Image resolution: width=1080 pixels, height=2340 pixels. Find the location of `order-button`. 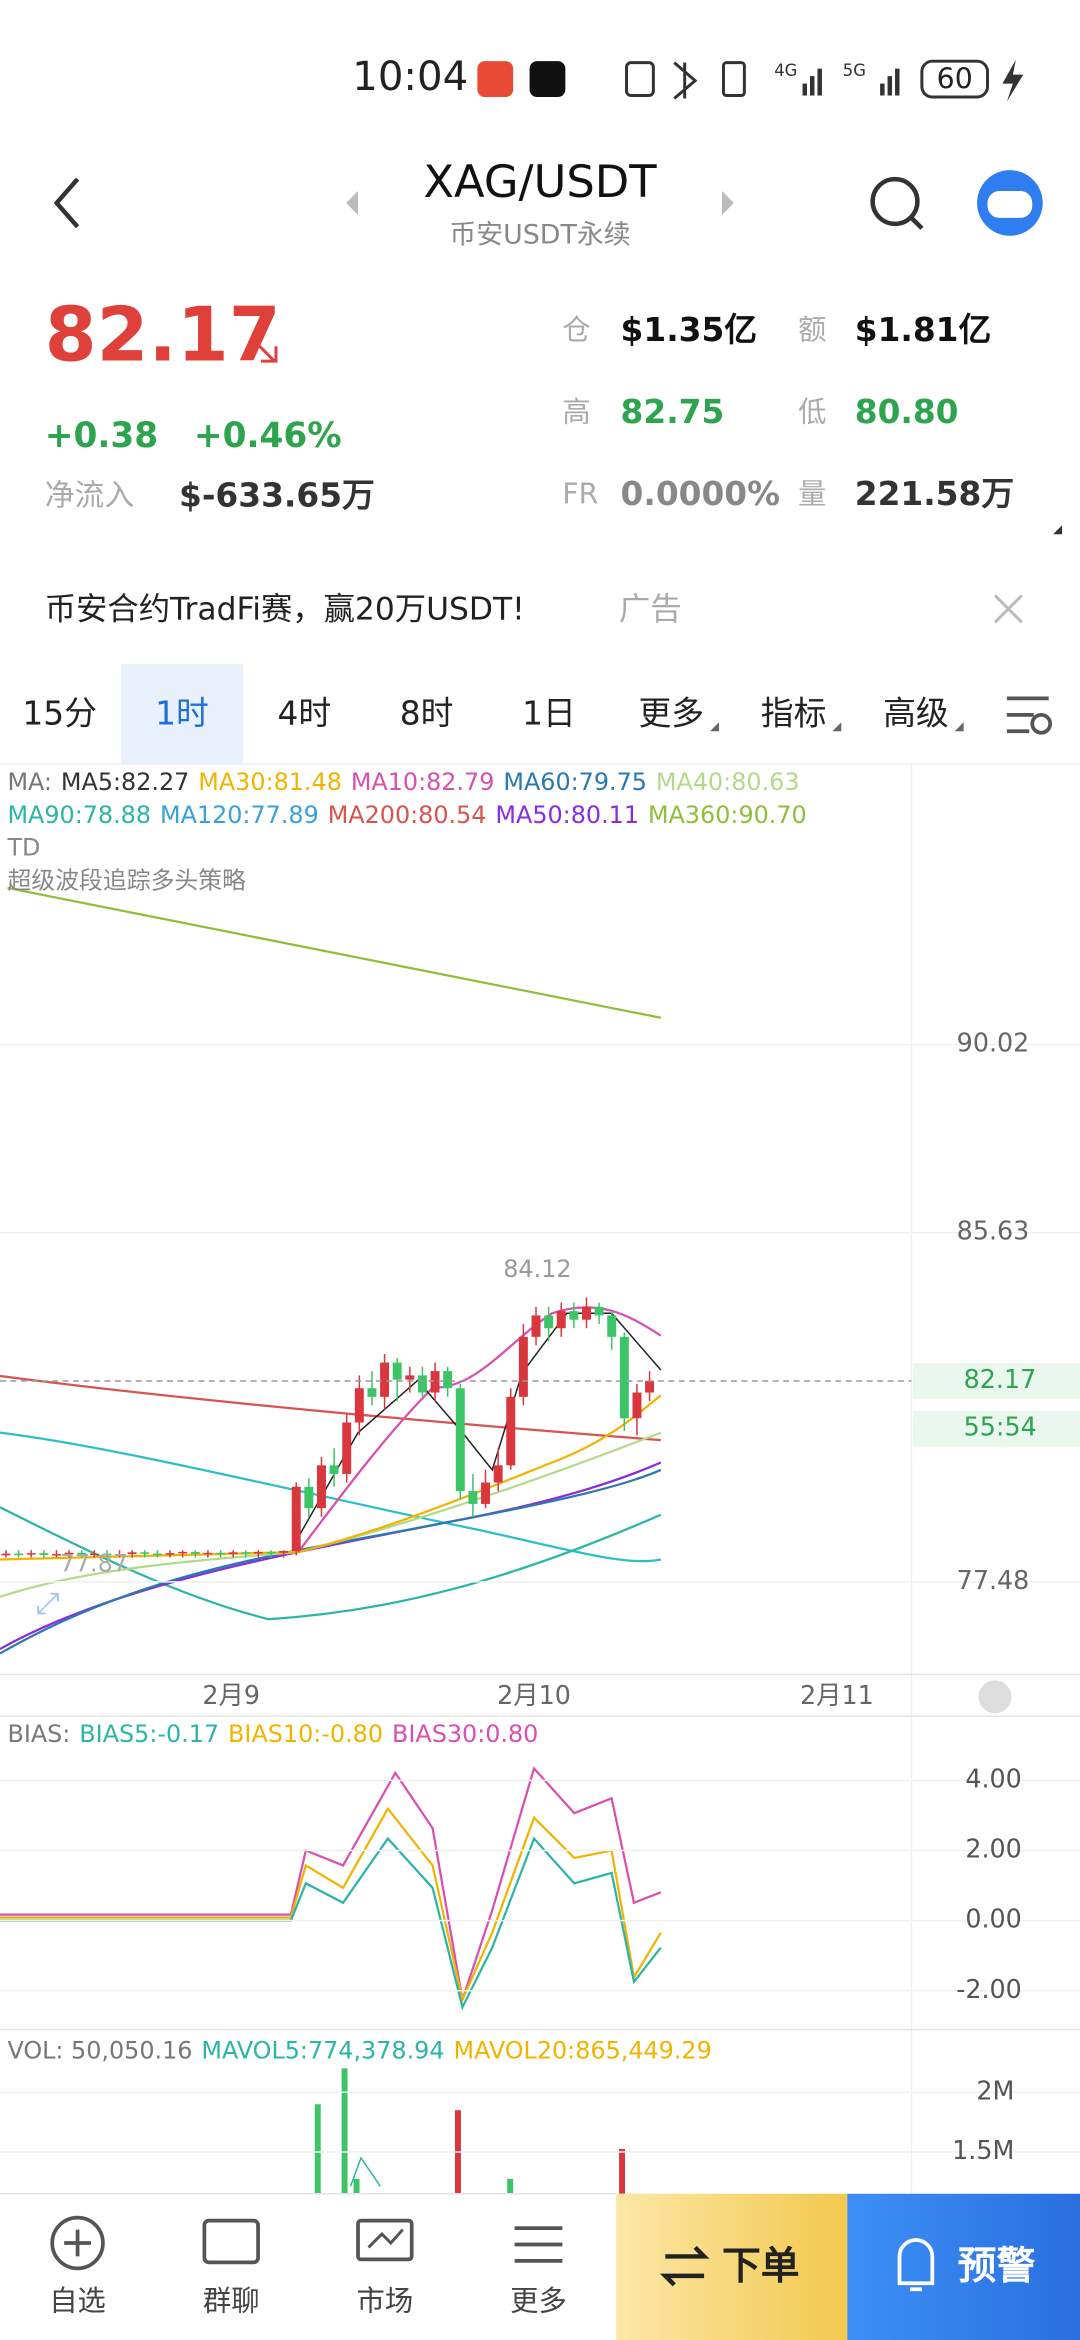

order-button is located at coordinates (732, 2266).